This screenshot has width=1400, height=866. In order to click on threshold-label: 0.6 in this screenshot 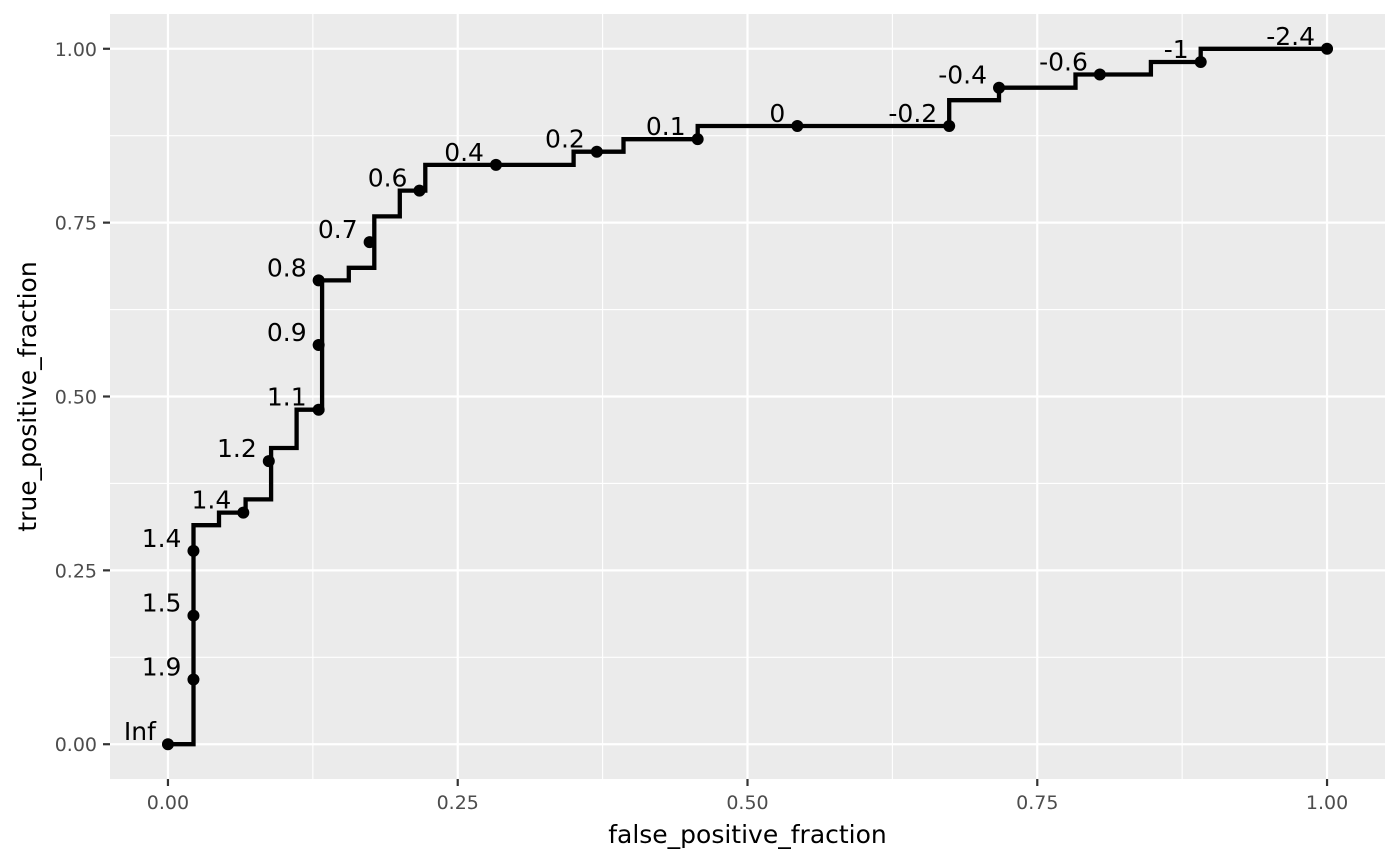, I will do `click(388, 178)`.